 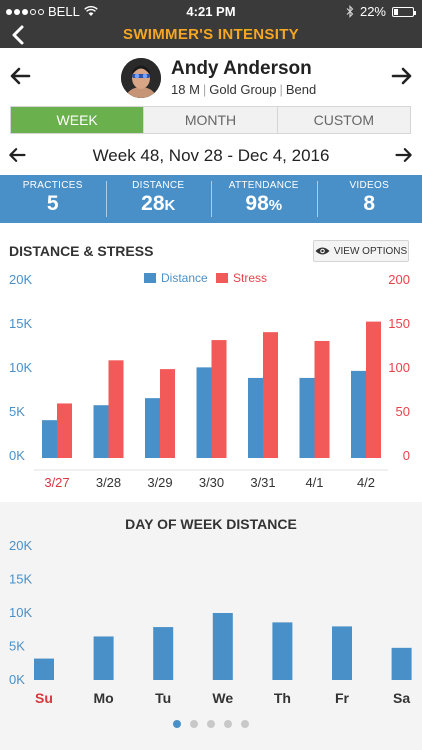 I want to click on legend-swatch-distance, so click(x=150, y=278).